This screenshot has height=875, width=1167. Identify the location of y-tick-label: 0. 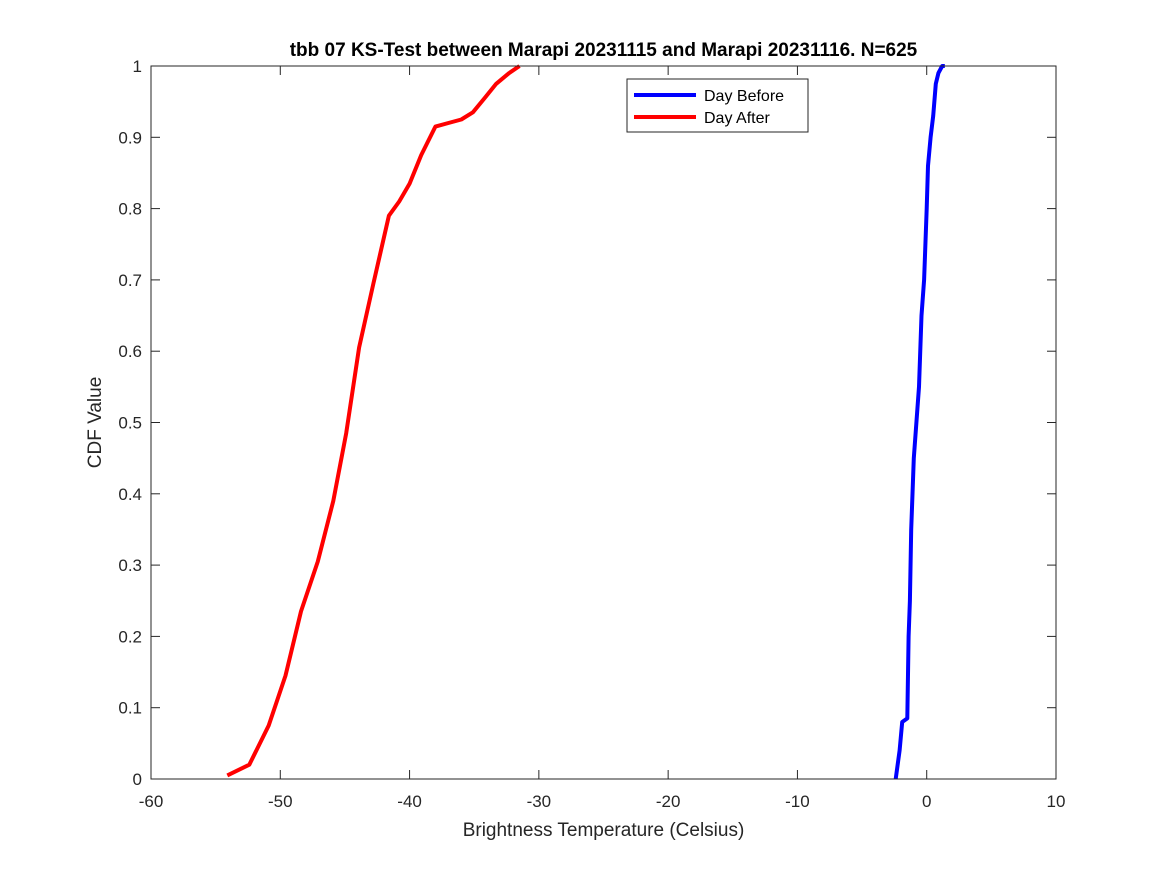
(137, 779).